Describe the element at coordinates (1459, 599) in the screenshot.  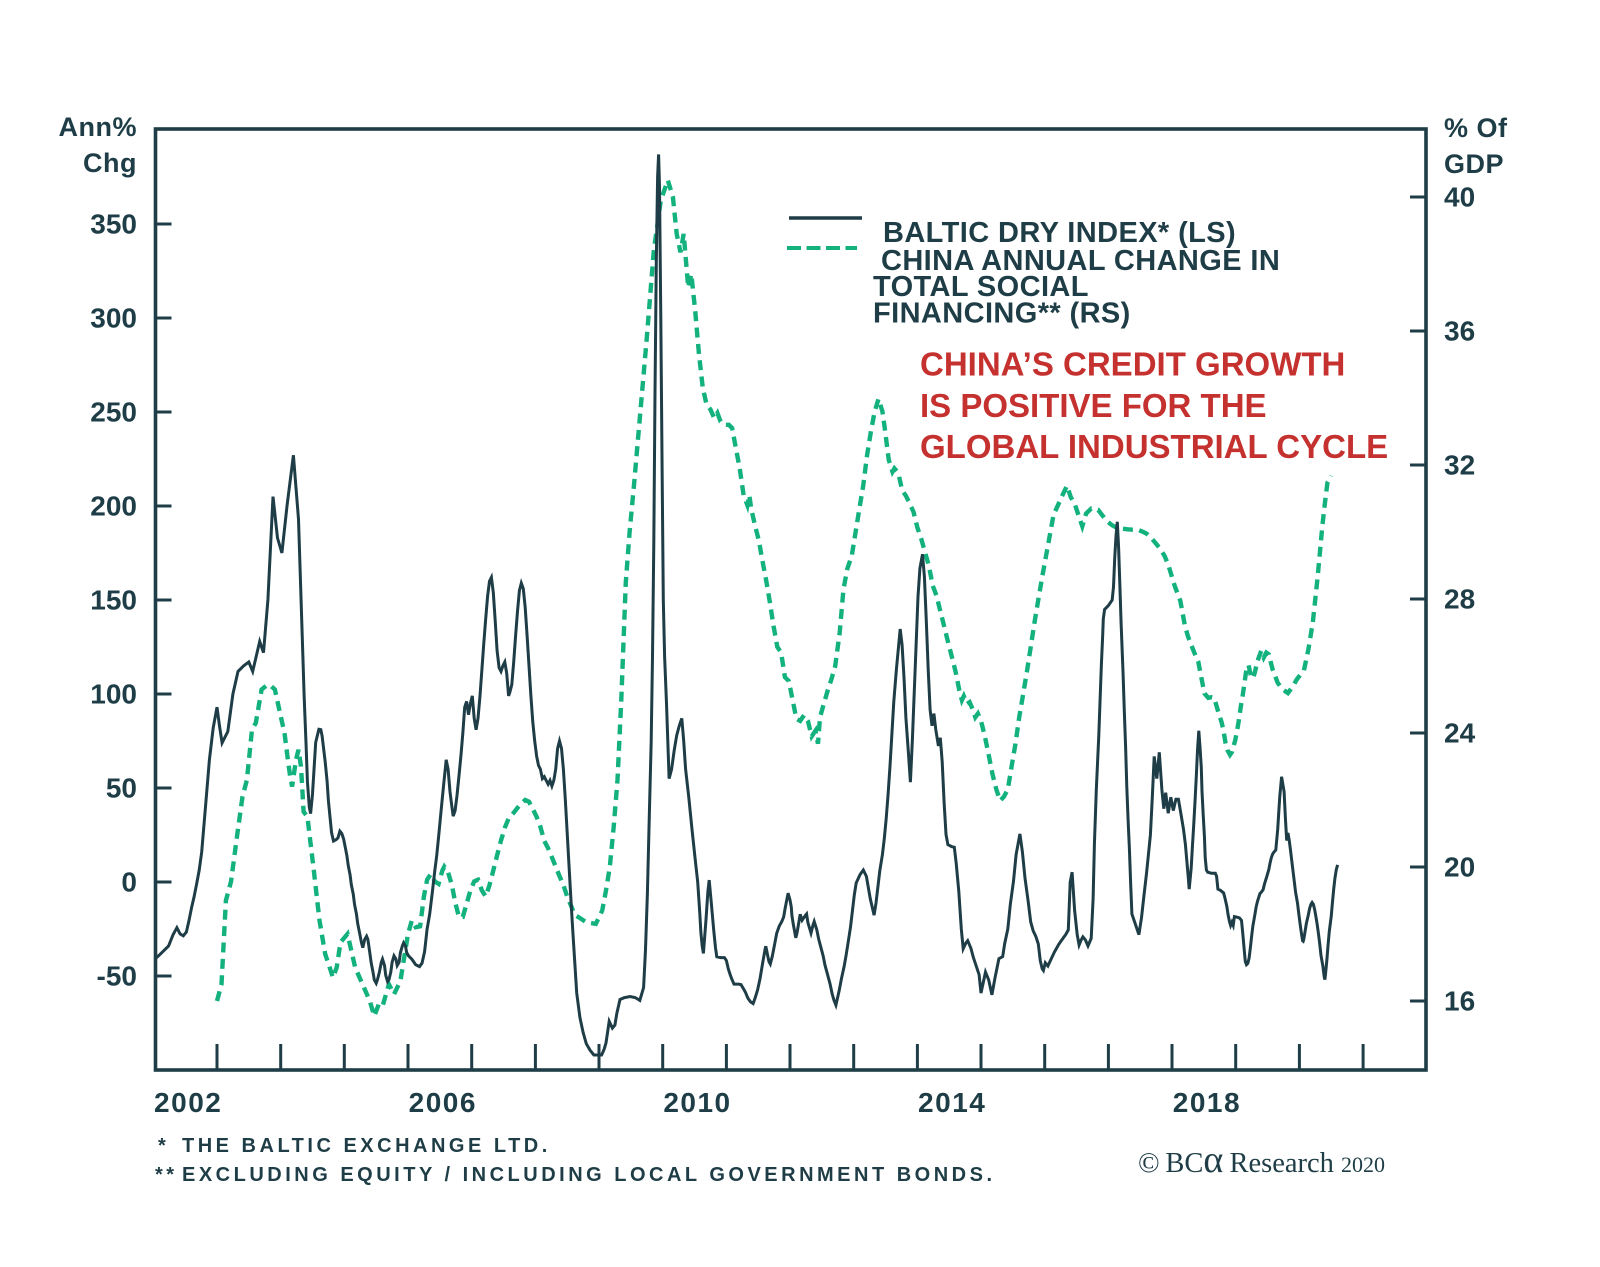
I see `svg-text: 28` at that location.